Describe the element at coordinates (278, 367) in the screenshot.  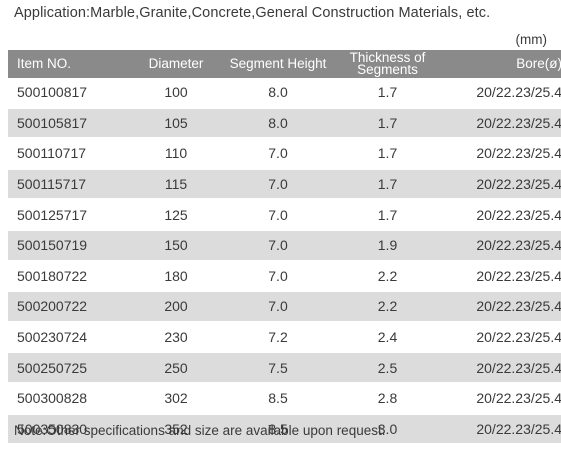
I see `cell-segment-height: 7.5` at that location.